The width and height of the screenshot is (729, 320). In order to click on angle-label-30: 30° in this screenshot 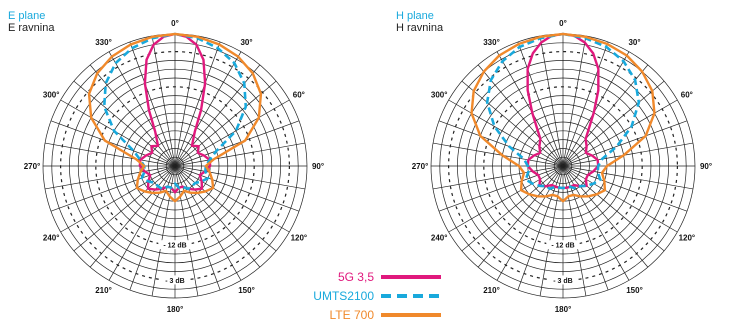, I will do `click(246, 42)`.